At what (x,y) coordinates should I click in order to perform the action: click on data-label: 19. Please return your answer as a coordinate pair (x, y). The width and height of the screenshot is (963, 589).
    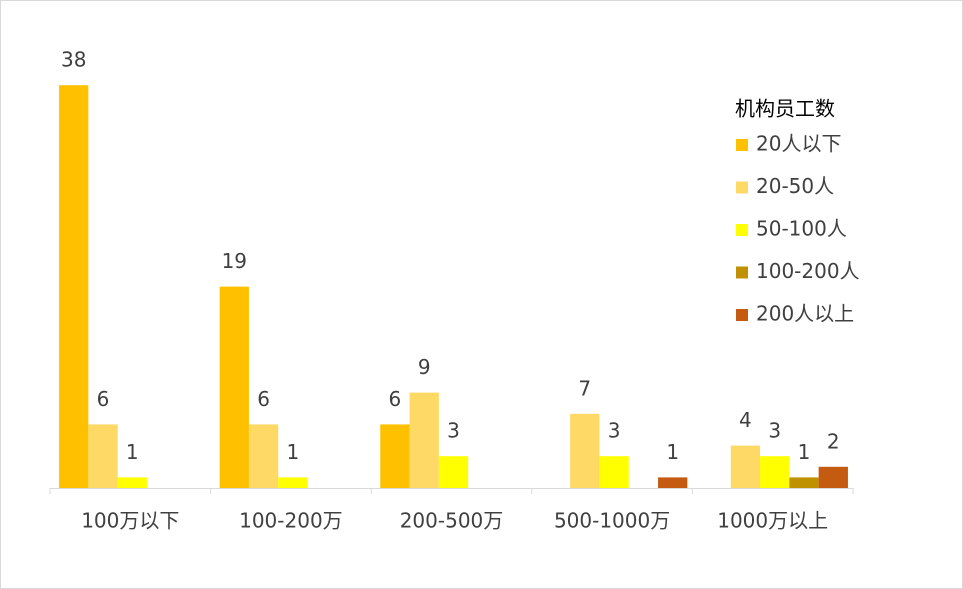
    Looking at the image, I should click on (234, 261).